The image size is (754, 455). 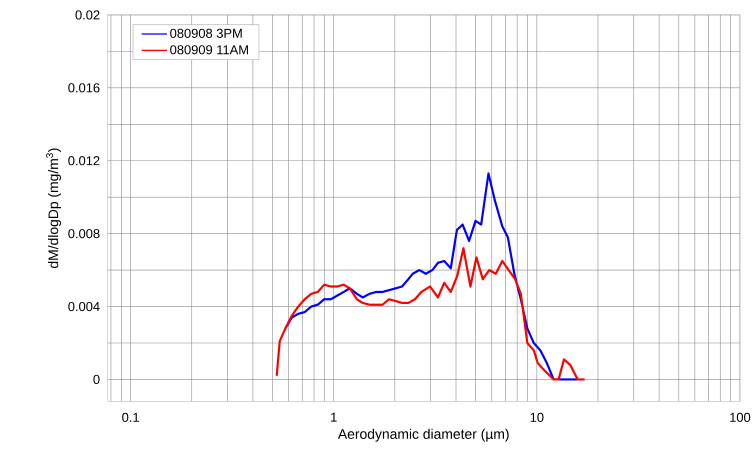 I want to click on y-axis-title: dM/dlogDp (mg/m$^{3}$), so click(x=53, y=208).